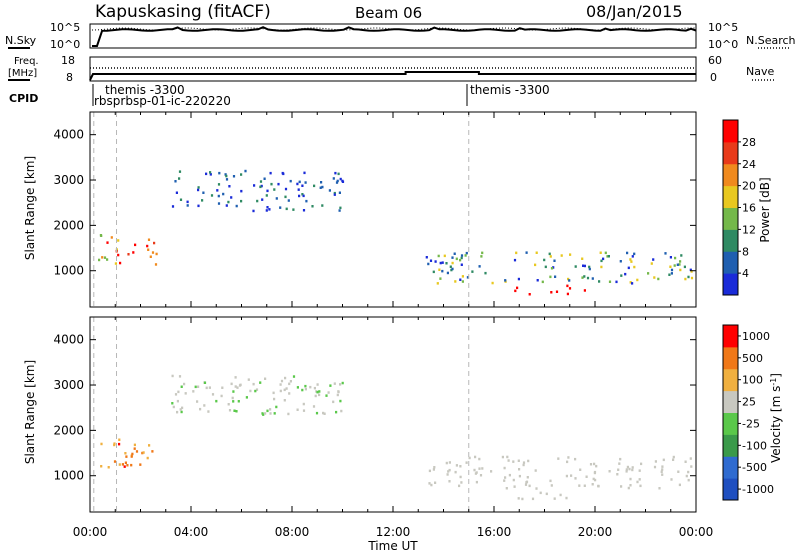 The height and width of the screenshot is (554, 800). Describe the element at coordinates (30, 208) in the screenshot. I see `power-ylabel: Slant Range [km]` at that location.